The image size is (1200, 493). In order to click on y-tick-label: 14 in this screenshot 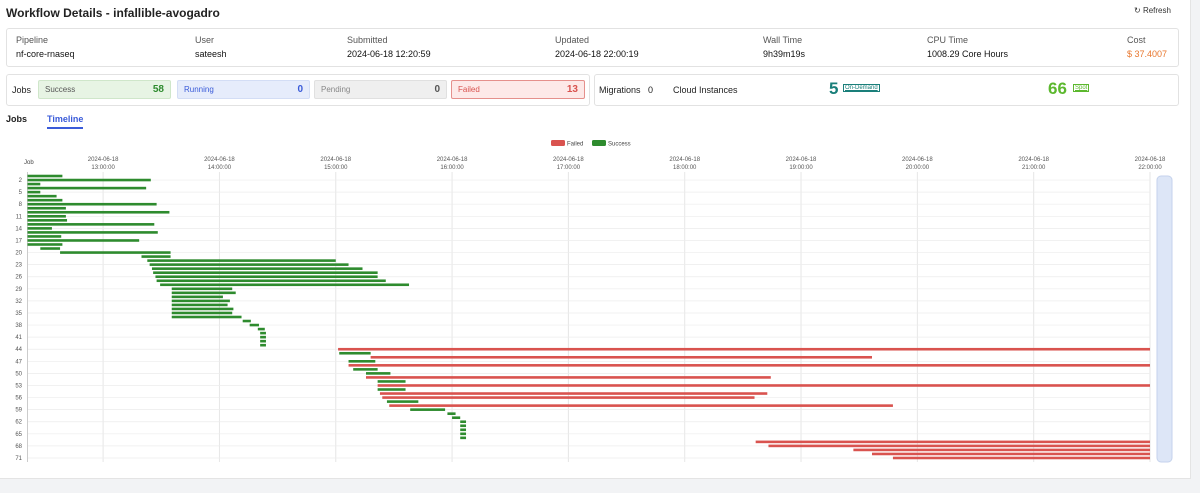, I will do `click(18, 229)`.